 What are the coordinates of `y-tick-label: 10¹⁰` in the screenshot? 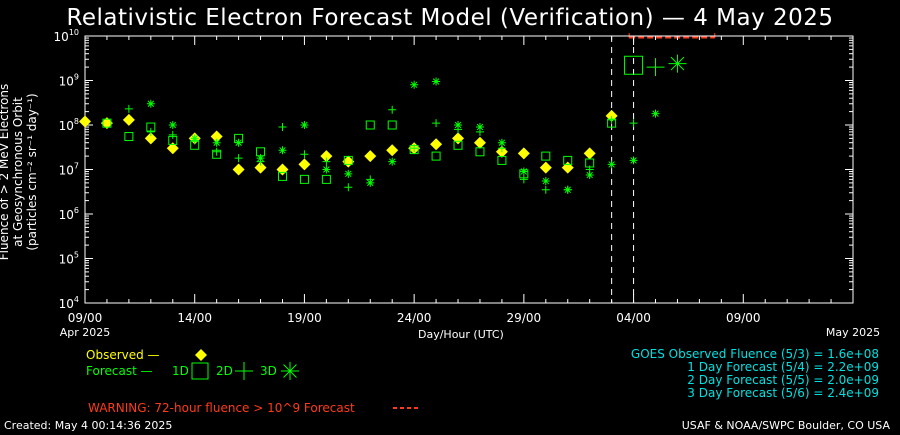 It's located at (66, 36).